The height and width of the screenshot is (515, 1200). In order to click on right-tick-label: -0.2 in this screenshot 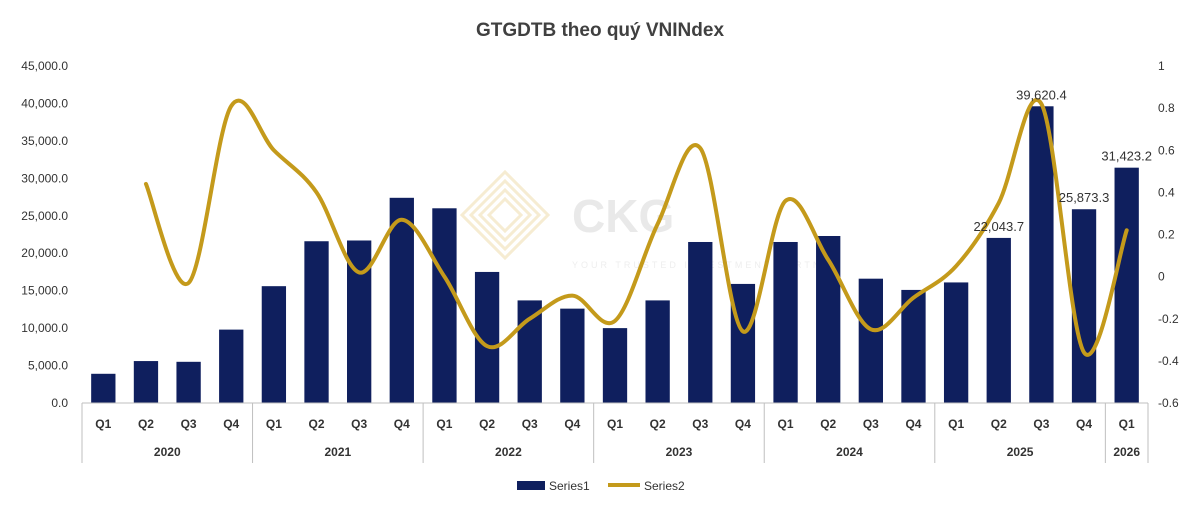, I will do `click(1168, 319)`.